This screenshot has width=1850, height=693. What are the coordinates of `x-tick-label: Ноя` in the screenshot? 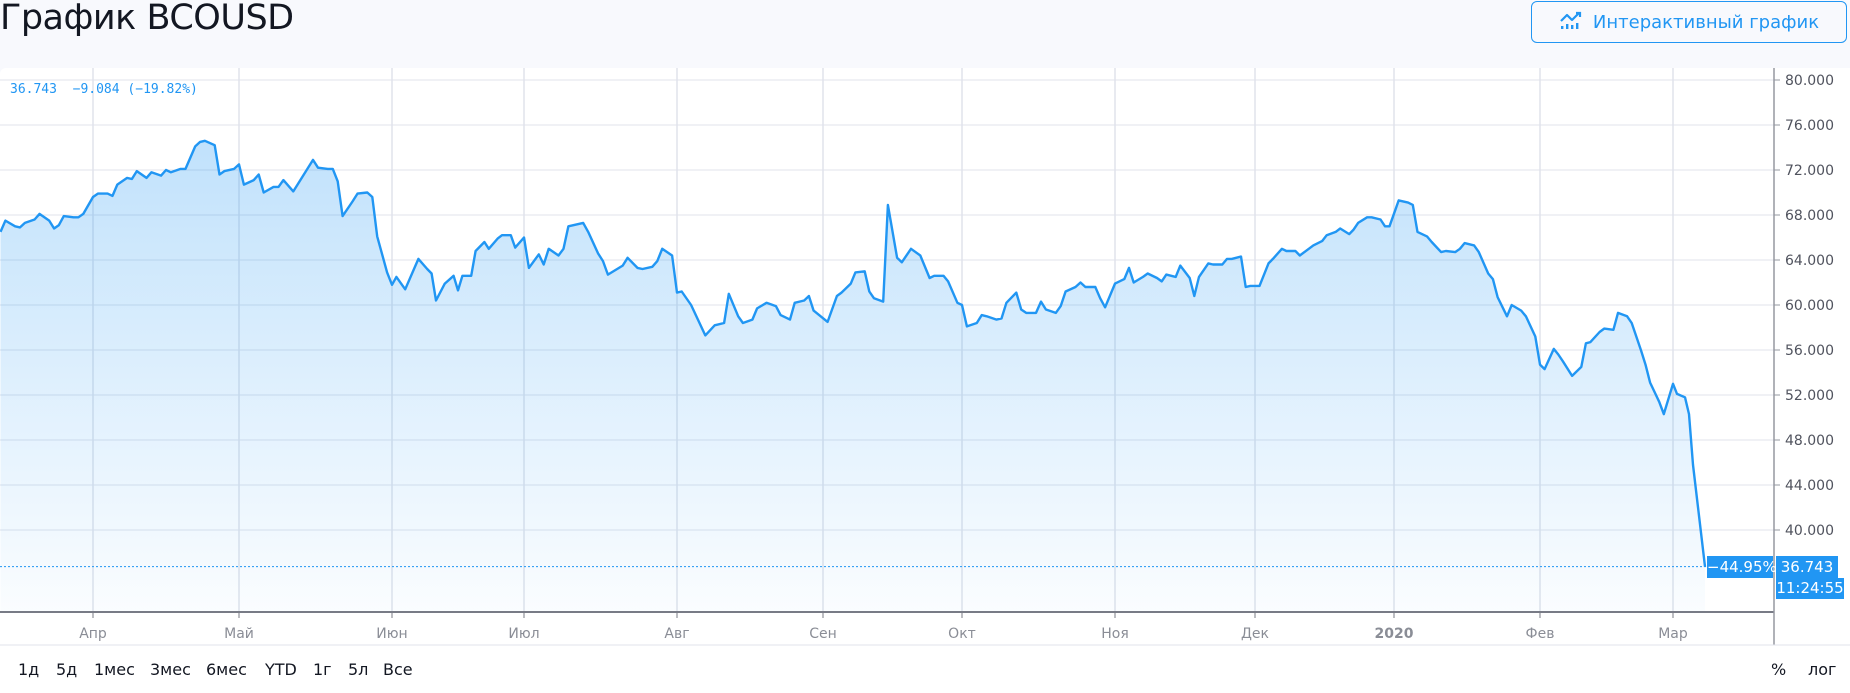 It's located at (1115, 634).